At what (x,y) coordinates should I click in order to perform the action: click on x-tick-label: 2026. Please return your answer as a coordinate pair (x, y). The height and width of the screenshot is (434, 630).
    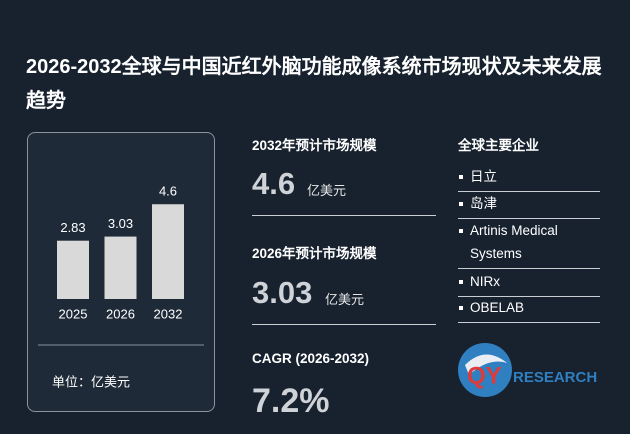
    Looking at the image, I should click on (120, 313).